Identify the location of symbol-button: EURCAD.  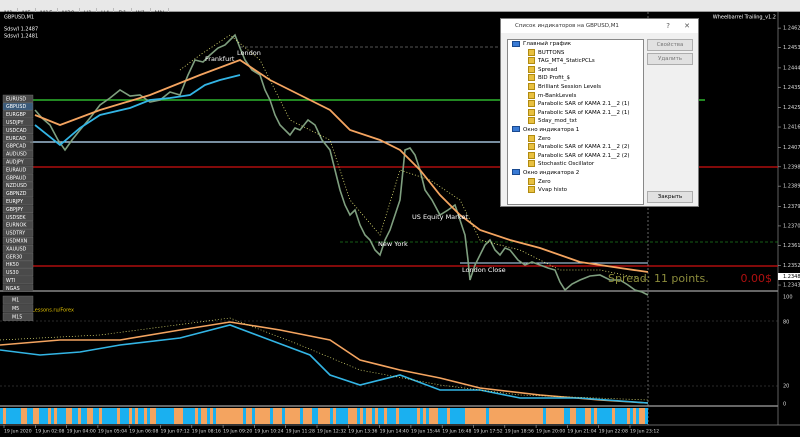
(18, 138).